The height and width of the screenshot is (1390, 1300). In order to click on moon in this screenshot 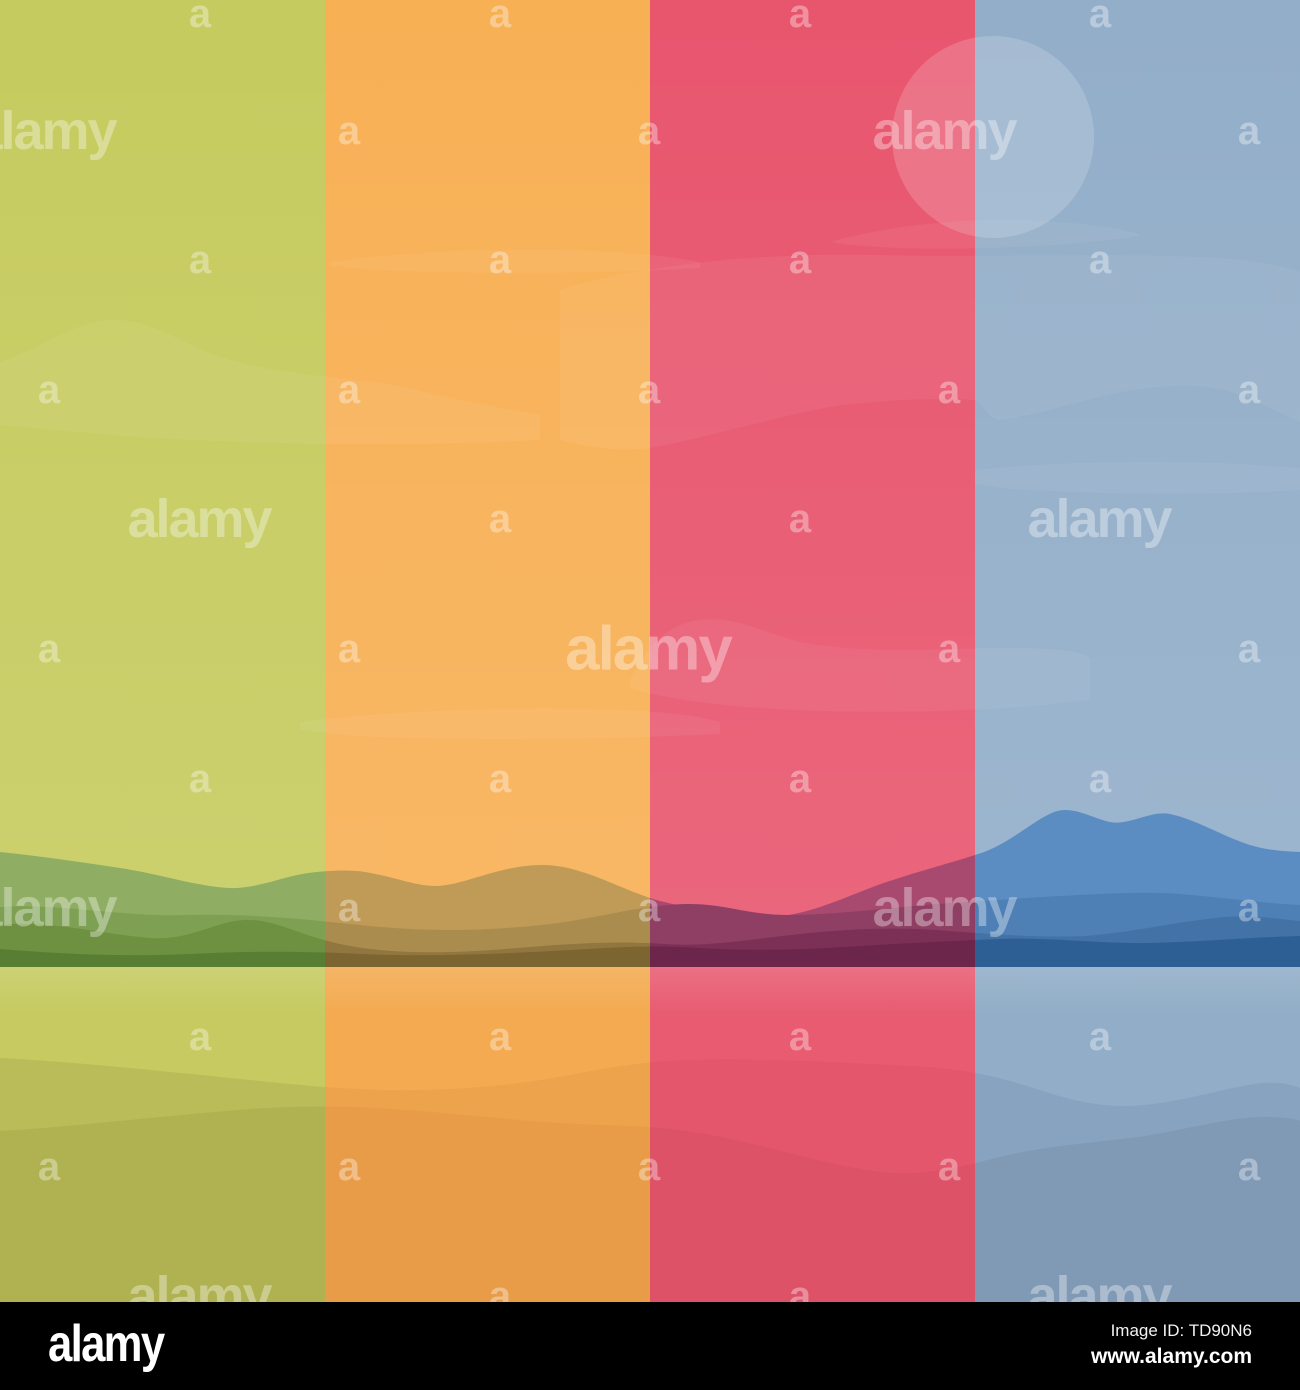, I will do `click(993, 137)`.